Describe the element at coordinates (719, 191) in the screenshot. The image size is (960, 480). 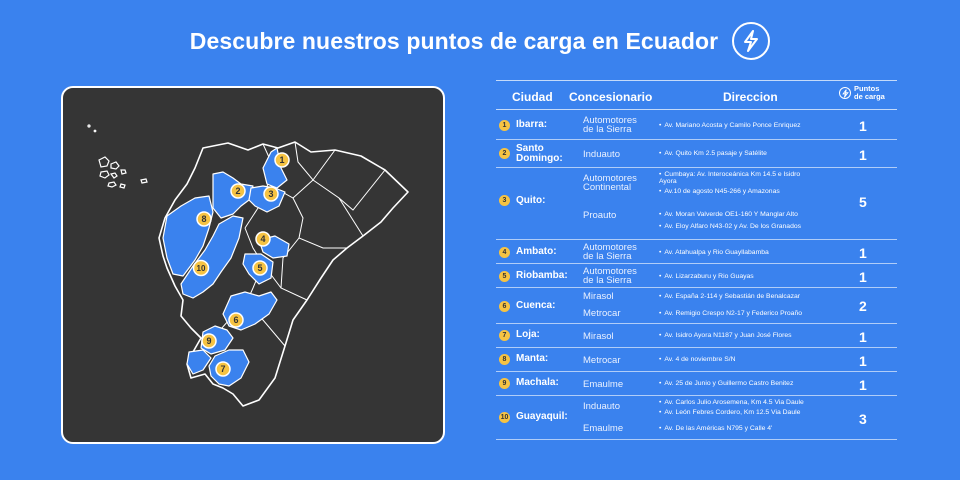
I see `address: Av.10 de agosto N45-266 y Amazonas` at that location.